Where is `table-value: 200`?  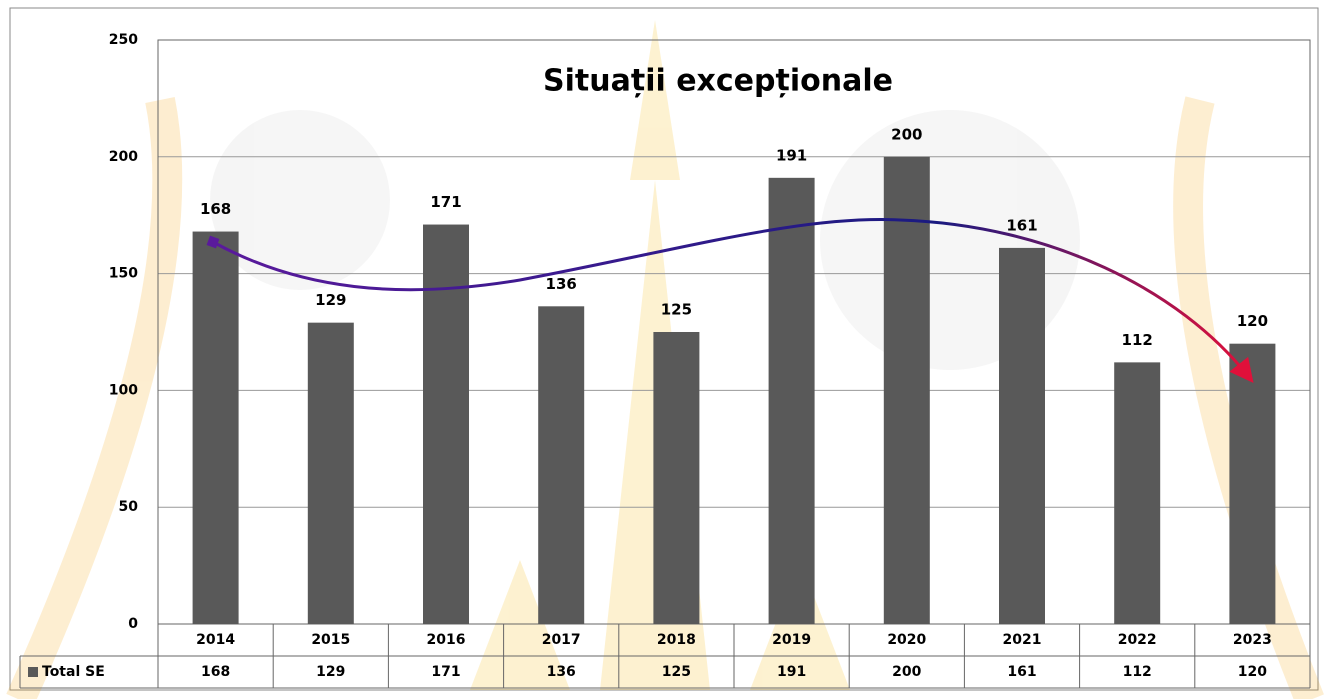
table-value: 200 is located at coordinates (906, 672).